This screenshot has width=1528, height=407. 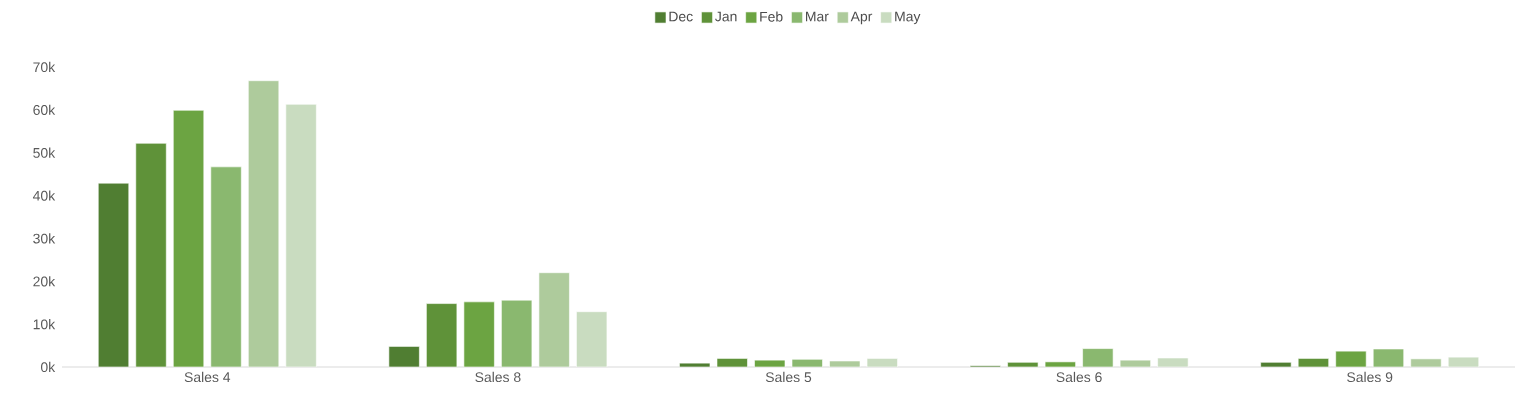 I want to click on x-tick-label: Sales 5, so click(x=788, y=377).